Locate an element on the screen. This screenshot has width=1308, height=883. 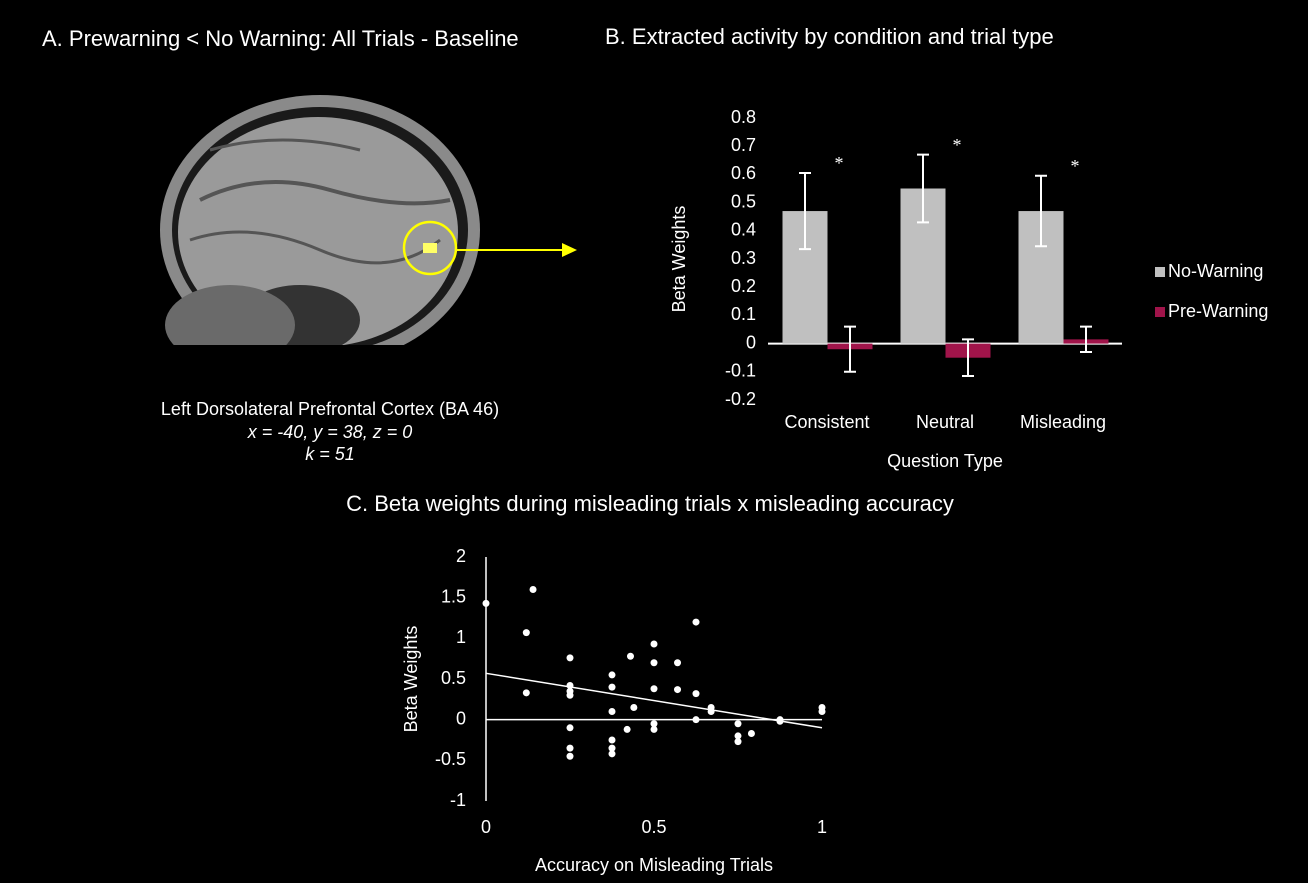
x-tick-label: Misleading is located at coordinates (1063, 422).